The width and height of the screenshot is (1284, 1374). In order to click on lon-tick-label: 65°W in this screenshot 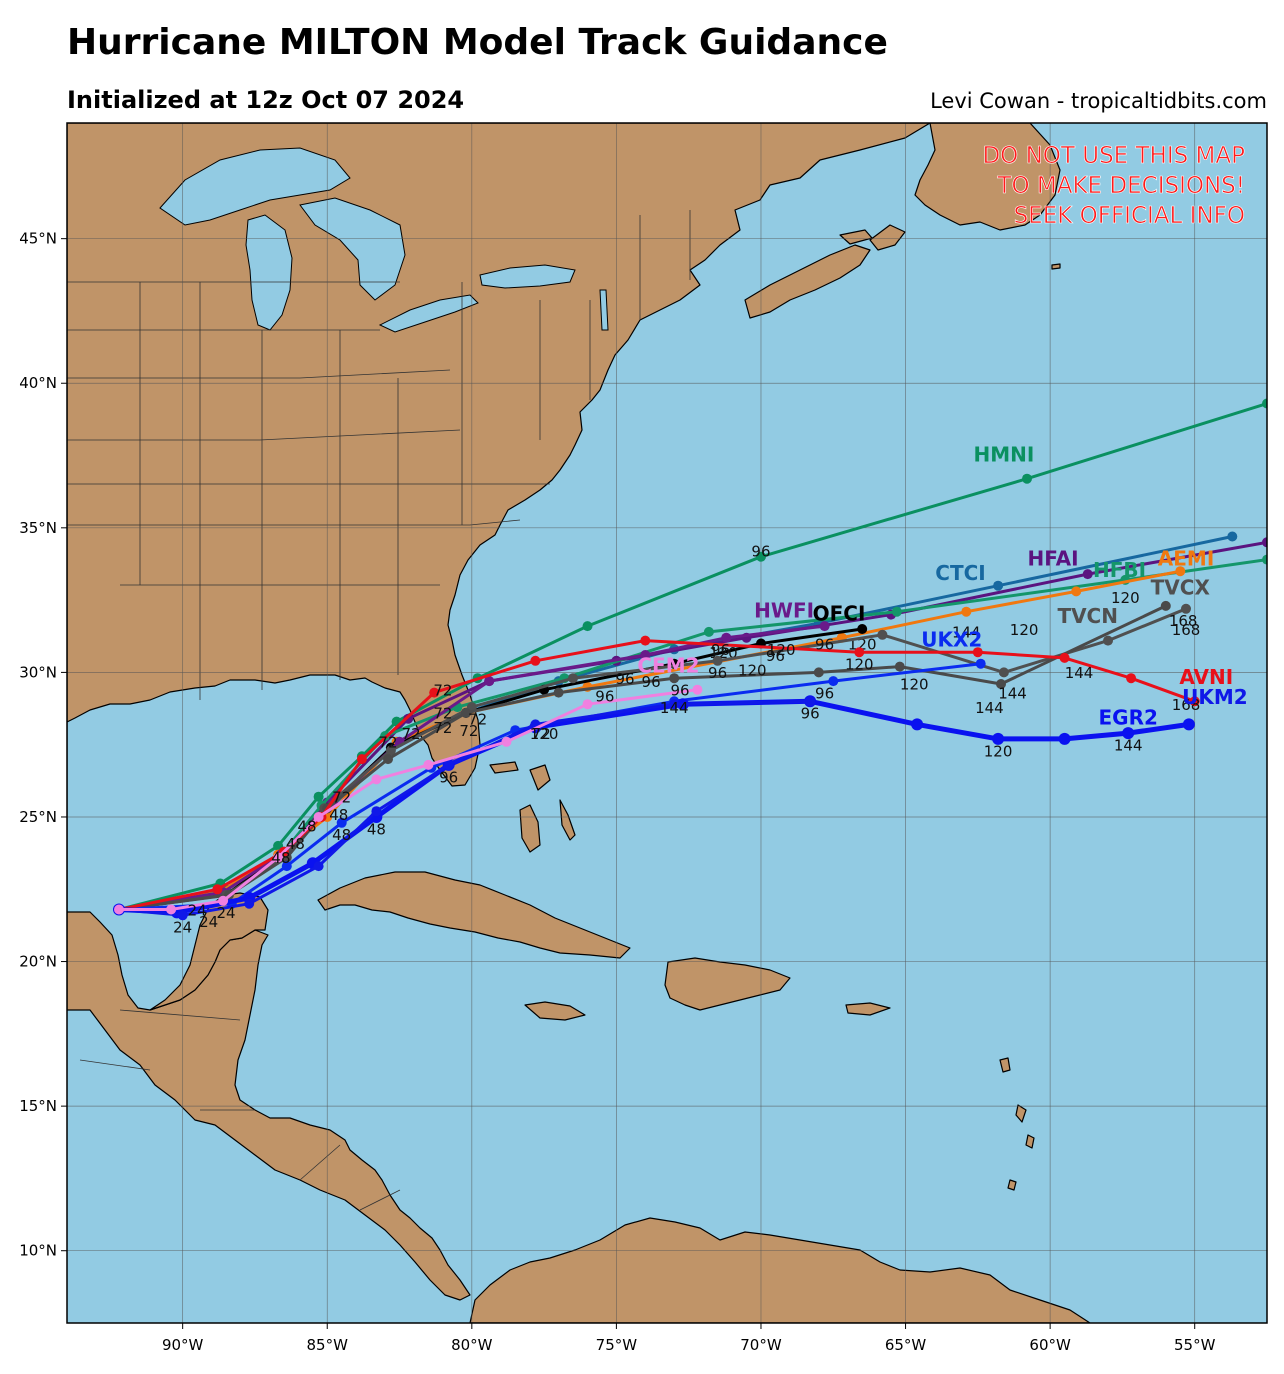, I will do `click(906, 1345)`.